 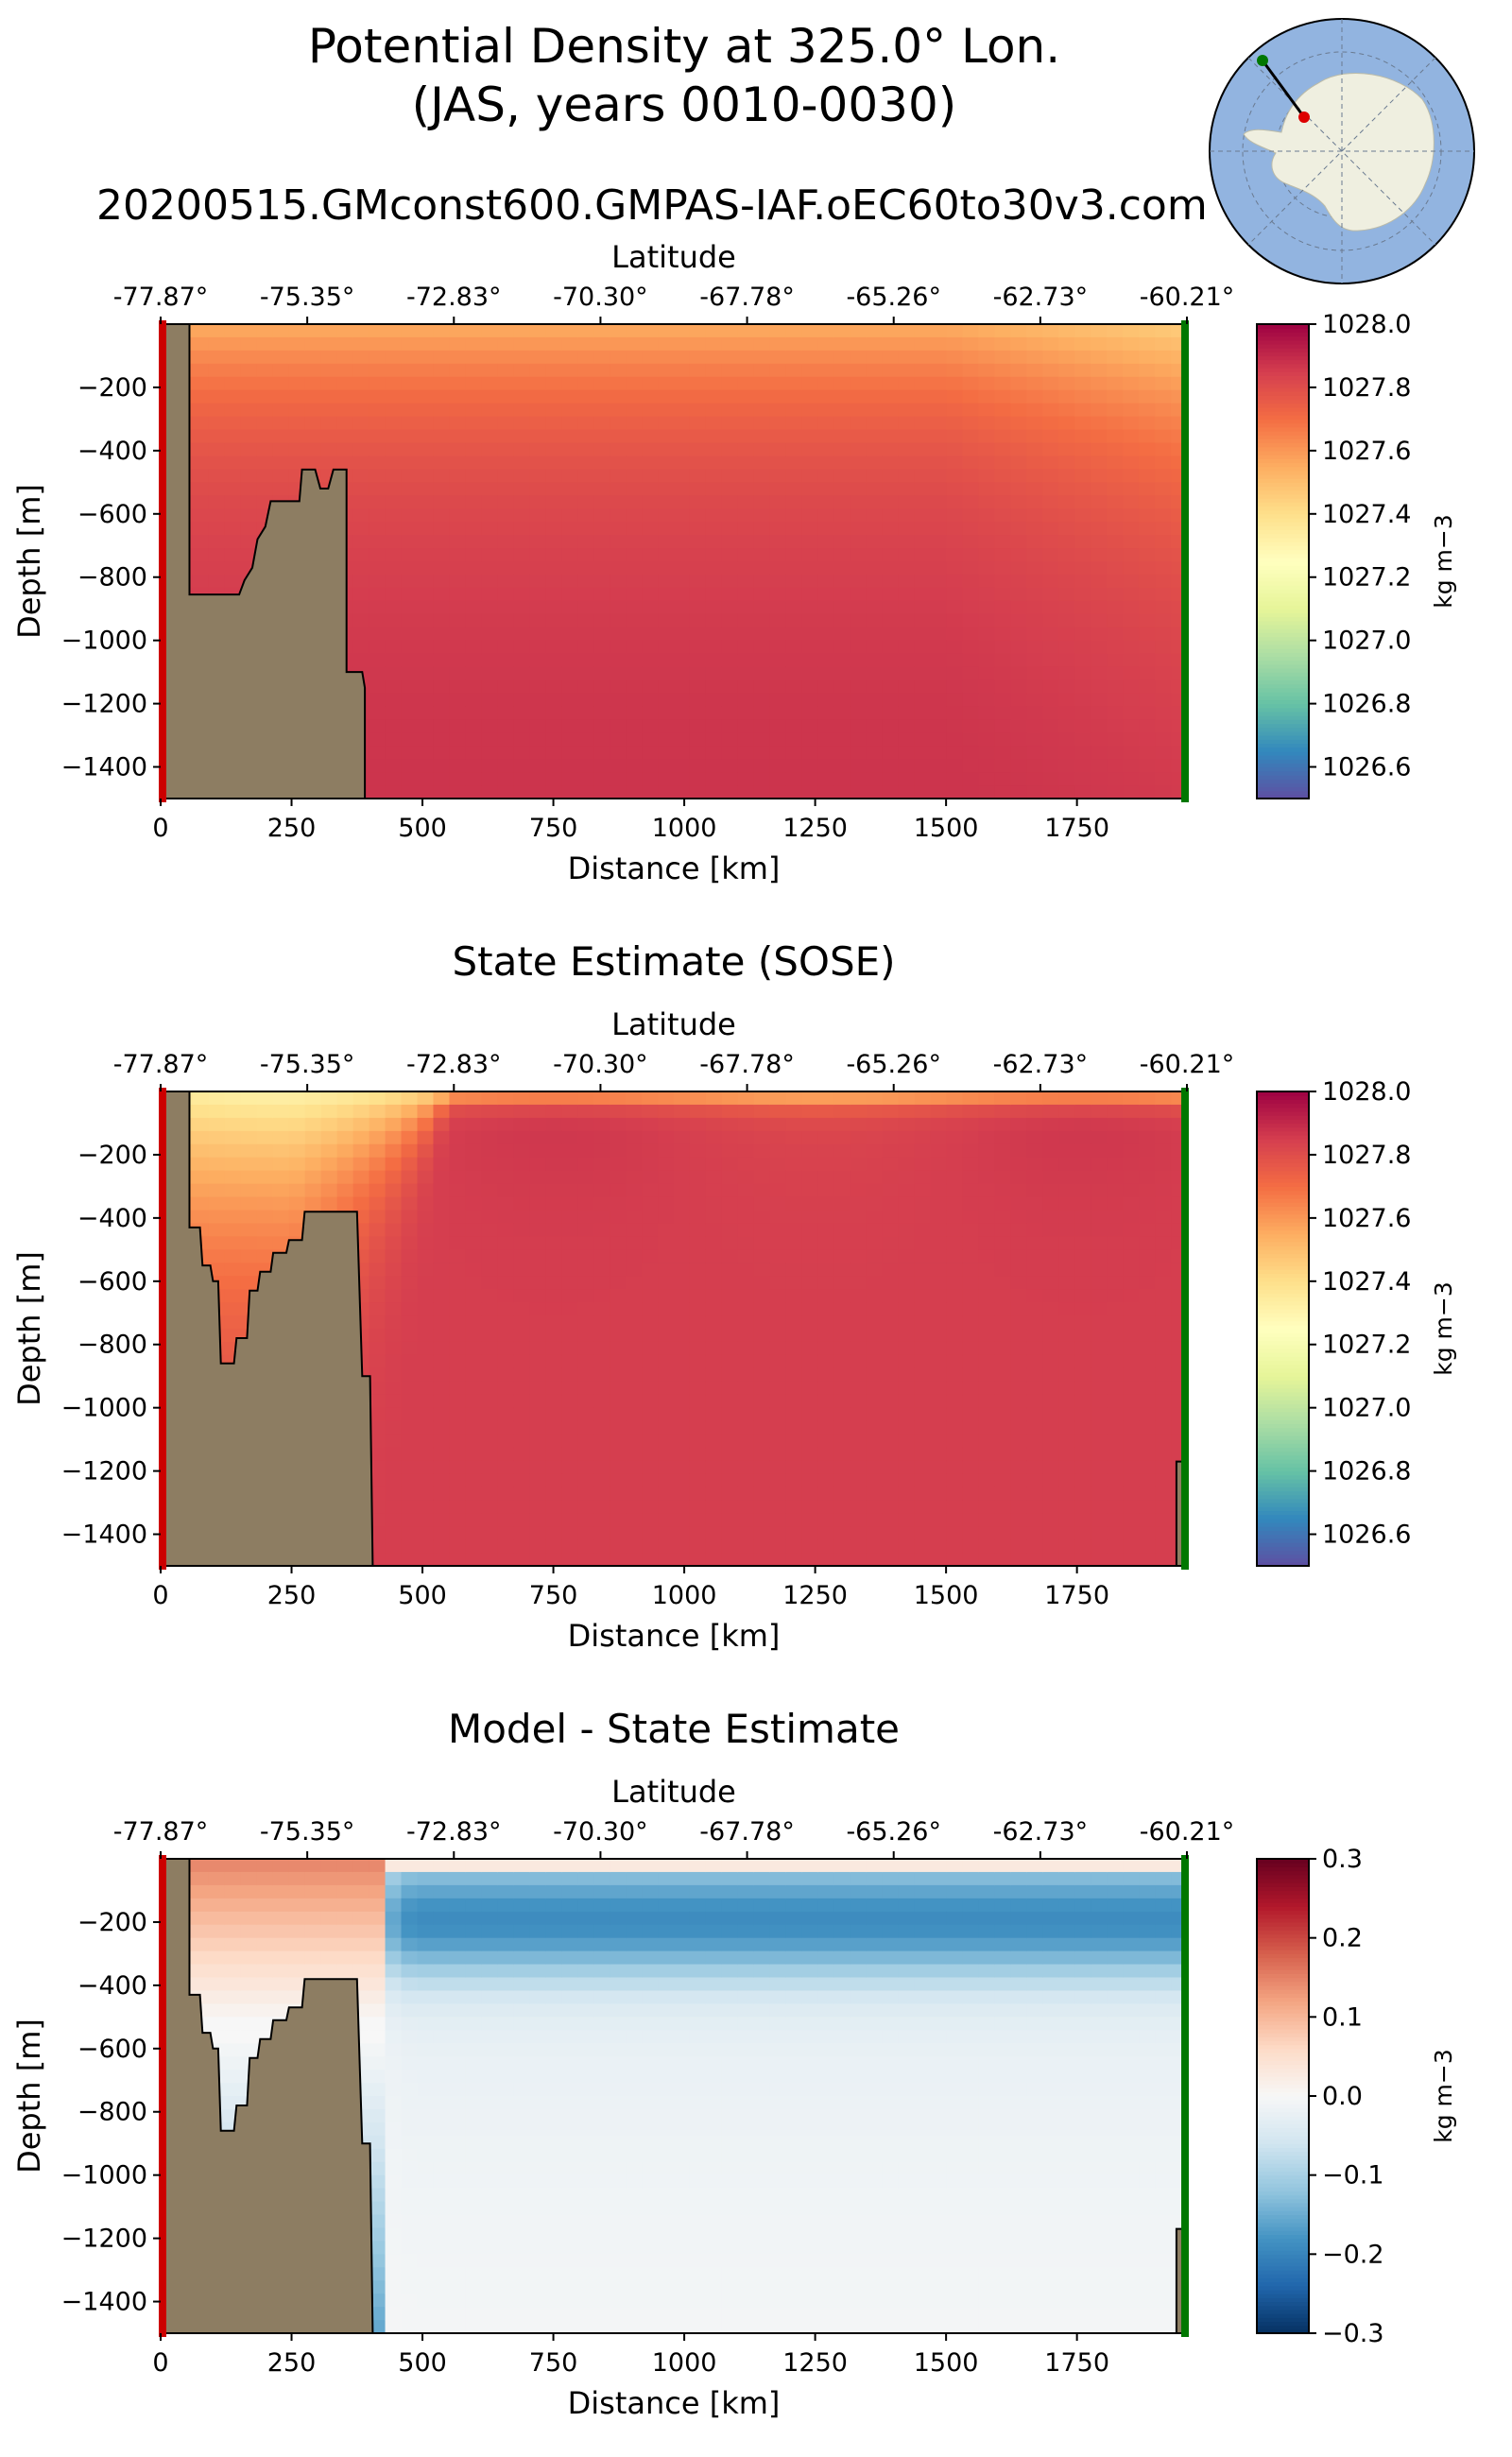 What do you see at coordinates (112, 514) in the screenshot?
I see `y-tick-label: −600` at bounding box center [112, 514].